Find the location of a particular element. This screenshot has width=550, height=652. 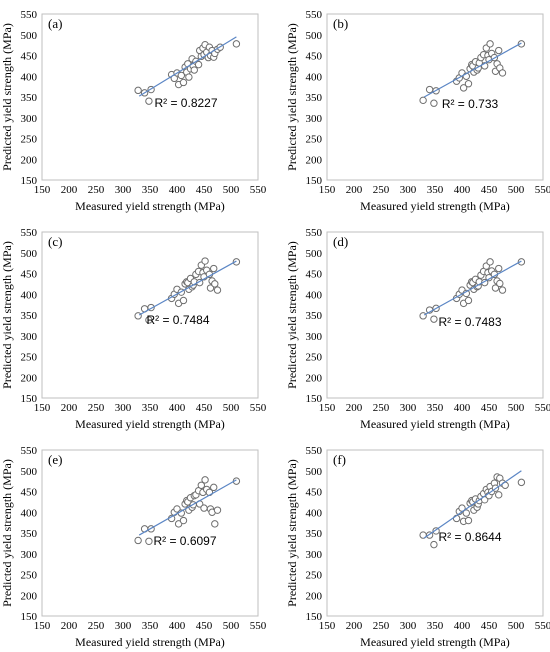

panel-label: (e) is located at coordinates (55, 459).